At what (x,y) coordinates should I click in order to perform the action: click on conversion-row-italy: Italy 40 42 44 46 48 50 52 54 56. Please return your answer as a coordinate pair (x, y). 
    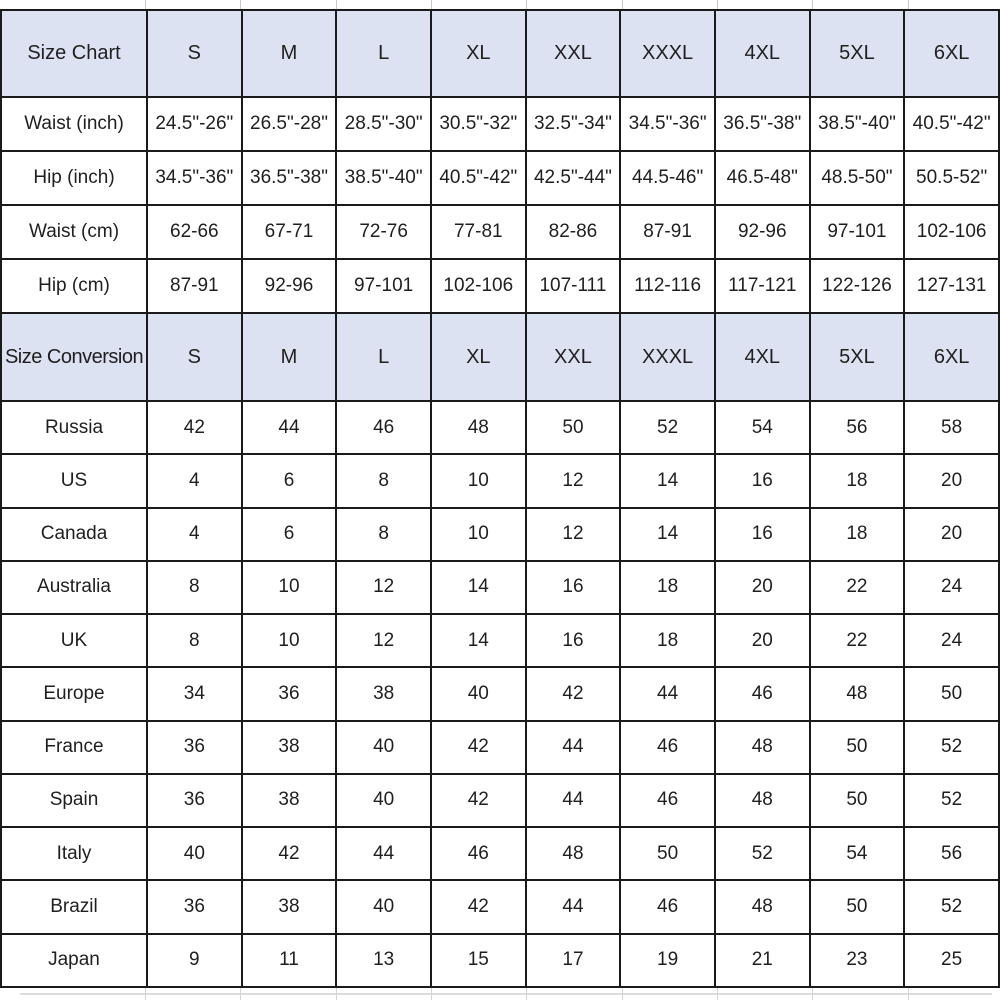
    Looking at the image, I should click on (500, 854).